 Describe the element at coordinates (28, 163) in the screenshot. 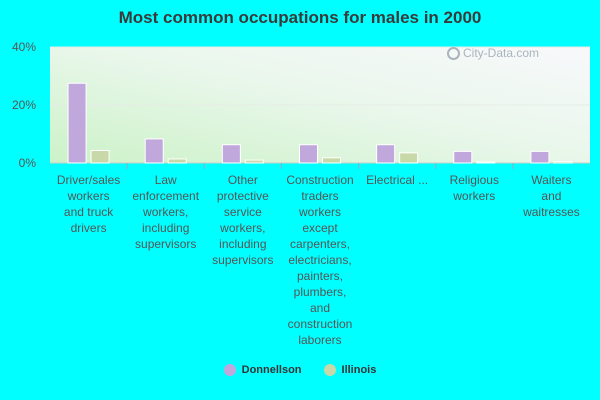

I see `y-tick-label: 0%` at that location.